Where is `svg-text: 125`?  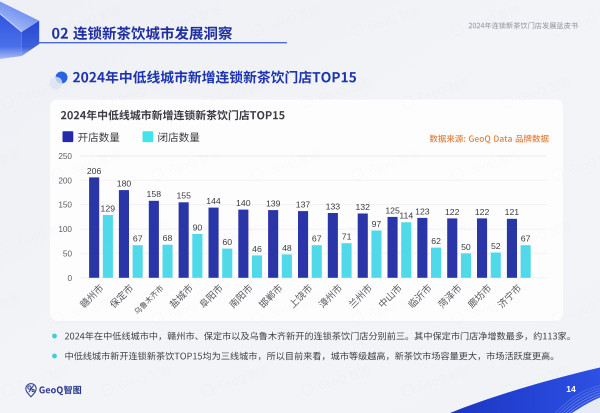
svg-text: 125 is located at coordinates (392, 210).